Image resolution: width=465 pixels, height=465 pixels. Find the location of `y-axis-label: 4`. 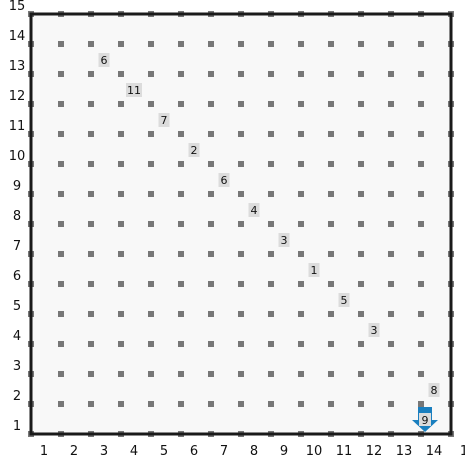

y-axis-label: 4 is located at coordinates (17, 336).